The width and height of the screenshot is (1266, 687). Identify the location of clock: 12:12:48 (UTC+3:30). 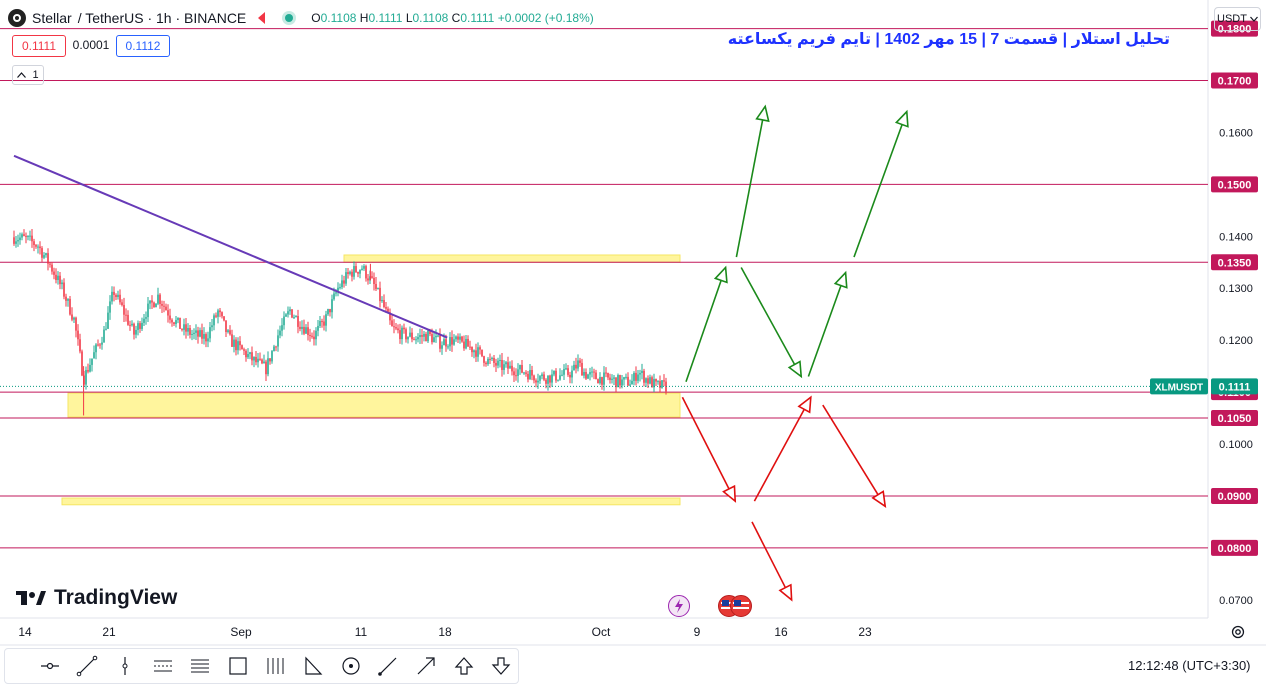
(1189, 665).